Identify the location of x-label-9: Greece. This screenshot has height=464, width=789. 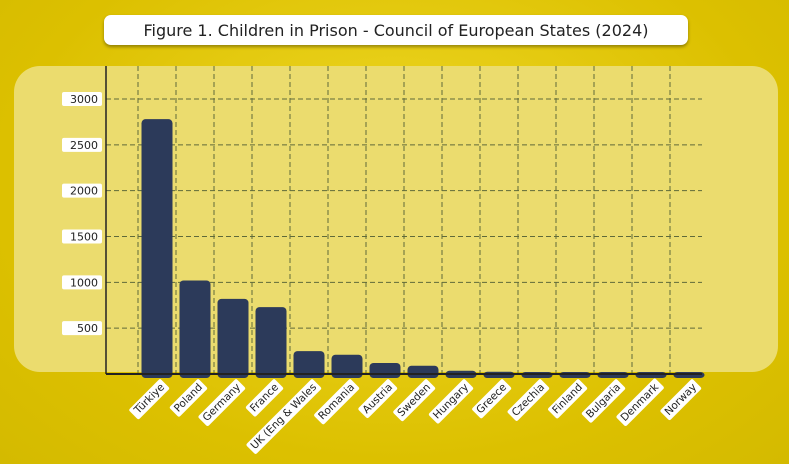
(492, 399).